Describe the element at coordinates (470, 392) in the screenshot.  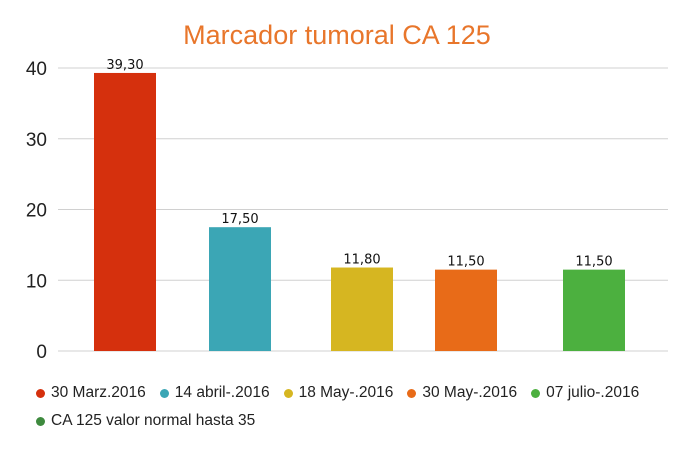
I see `legend-label: 30 May-.2016` at that location.